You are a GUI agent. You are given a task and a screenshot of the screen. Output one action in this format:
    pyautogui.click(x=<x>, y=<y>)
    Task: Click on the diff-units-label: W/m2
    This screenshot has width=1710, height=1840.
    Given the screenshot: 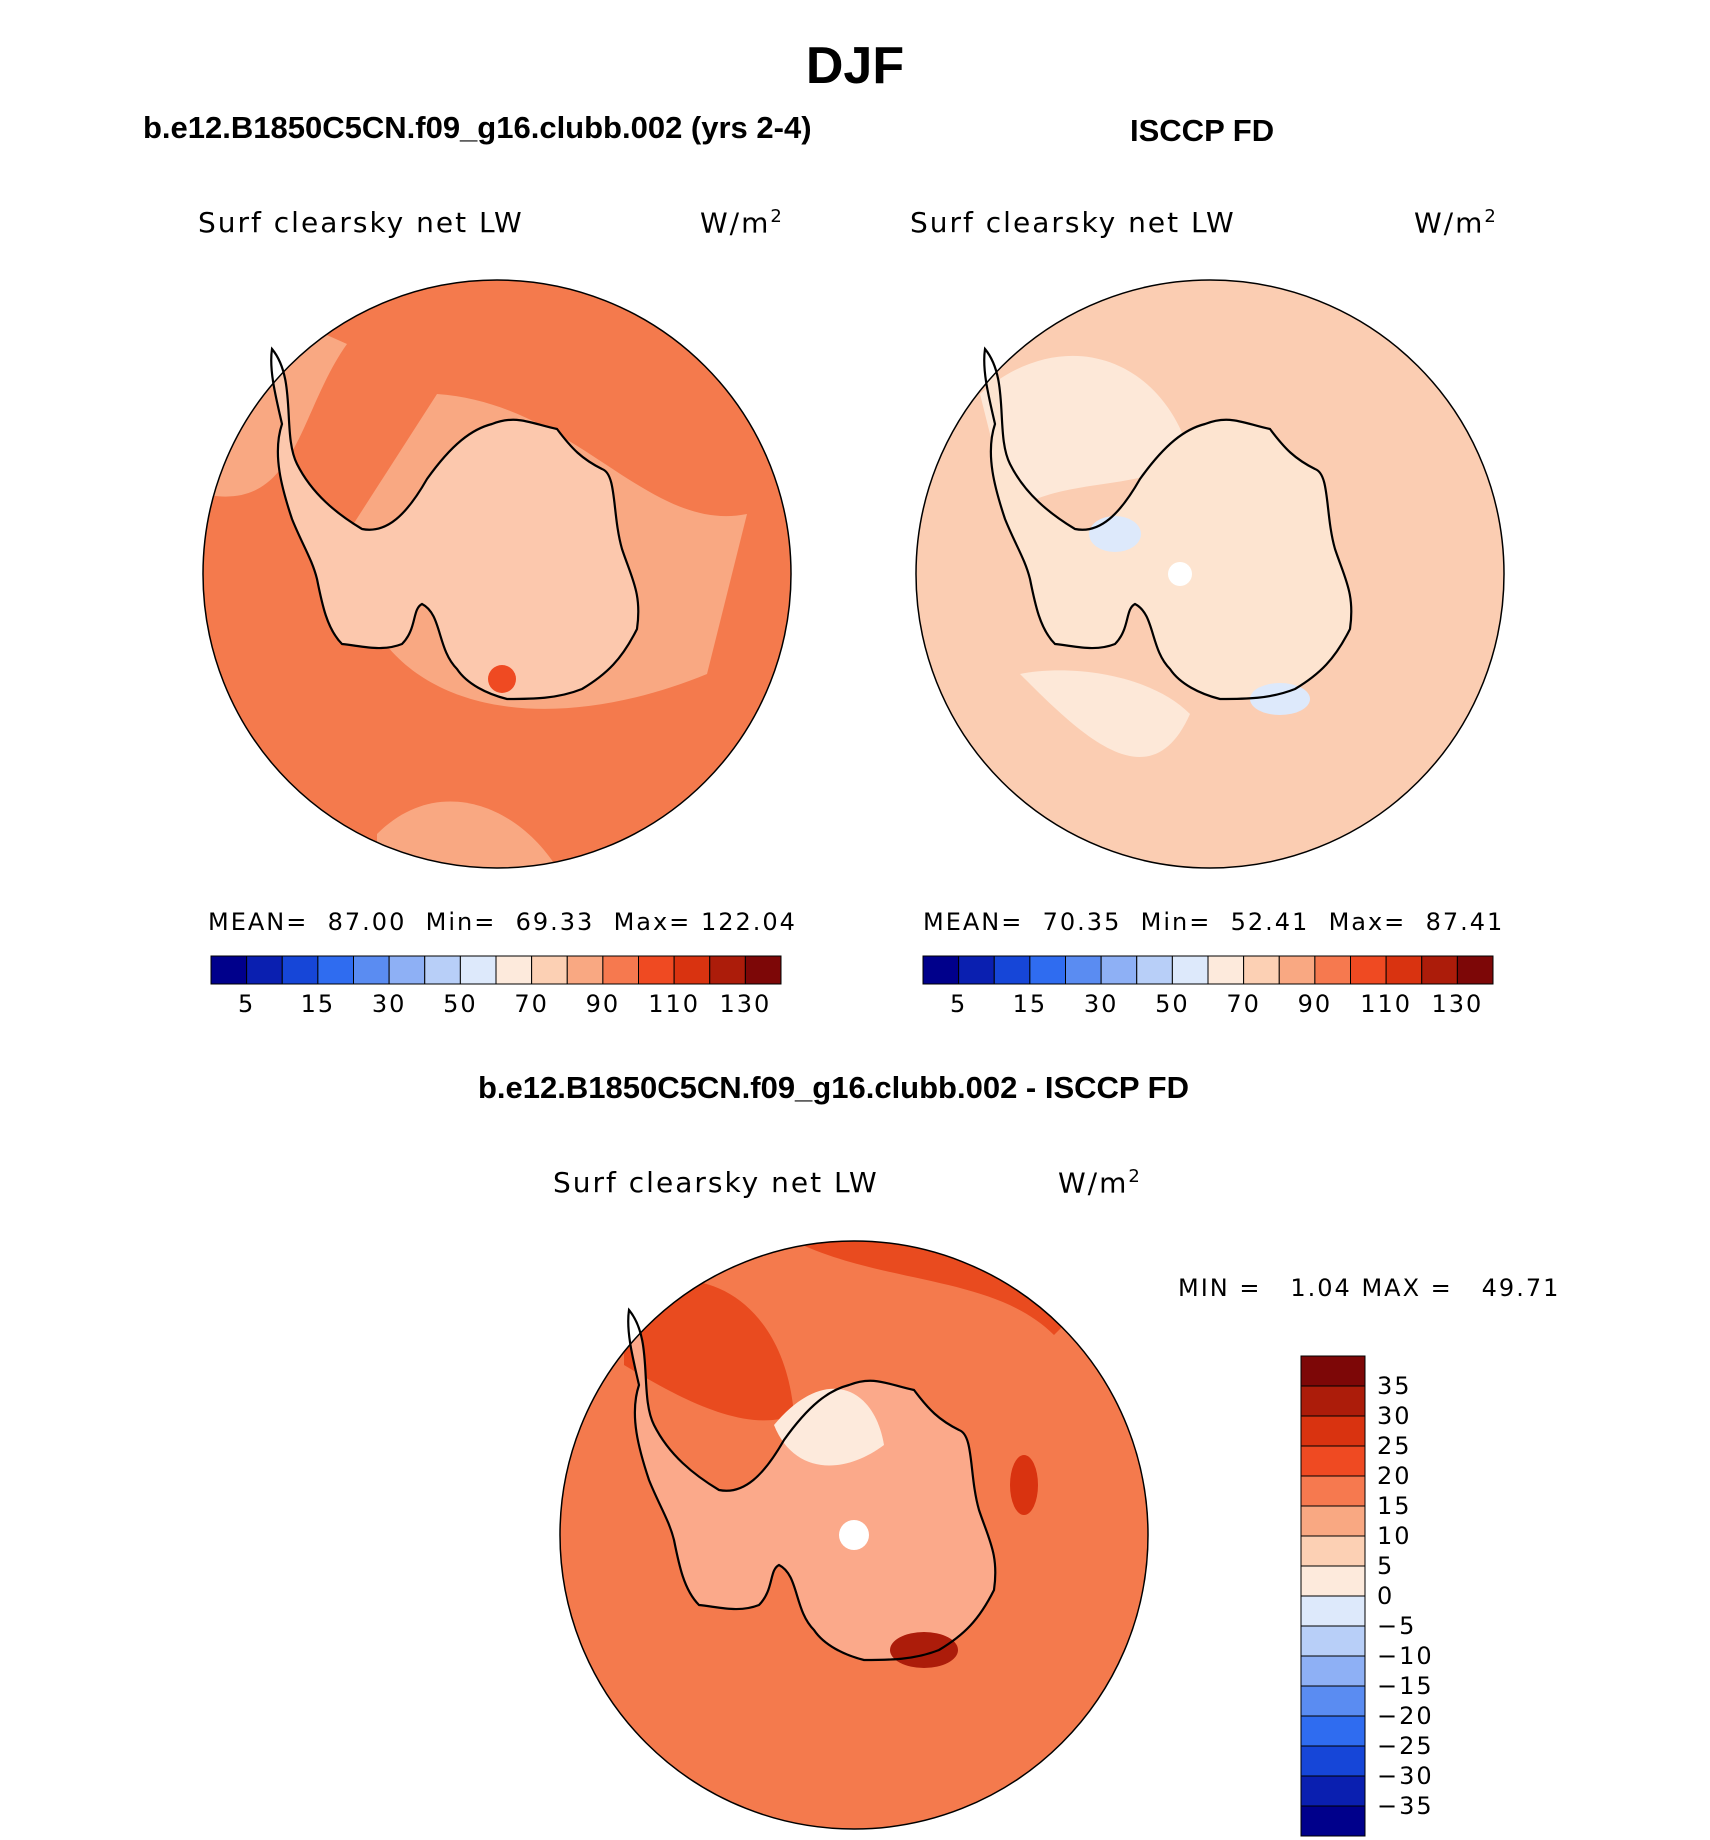 What is the action you would take?
    pyautogui.click(x=1100, y=1183)
    